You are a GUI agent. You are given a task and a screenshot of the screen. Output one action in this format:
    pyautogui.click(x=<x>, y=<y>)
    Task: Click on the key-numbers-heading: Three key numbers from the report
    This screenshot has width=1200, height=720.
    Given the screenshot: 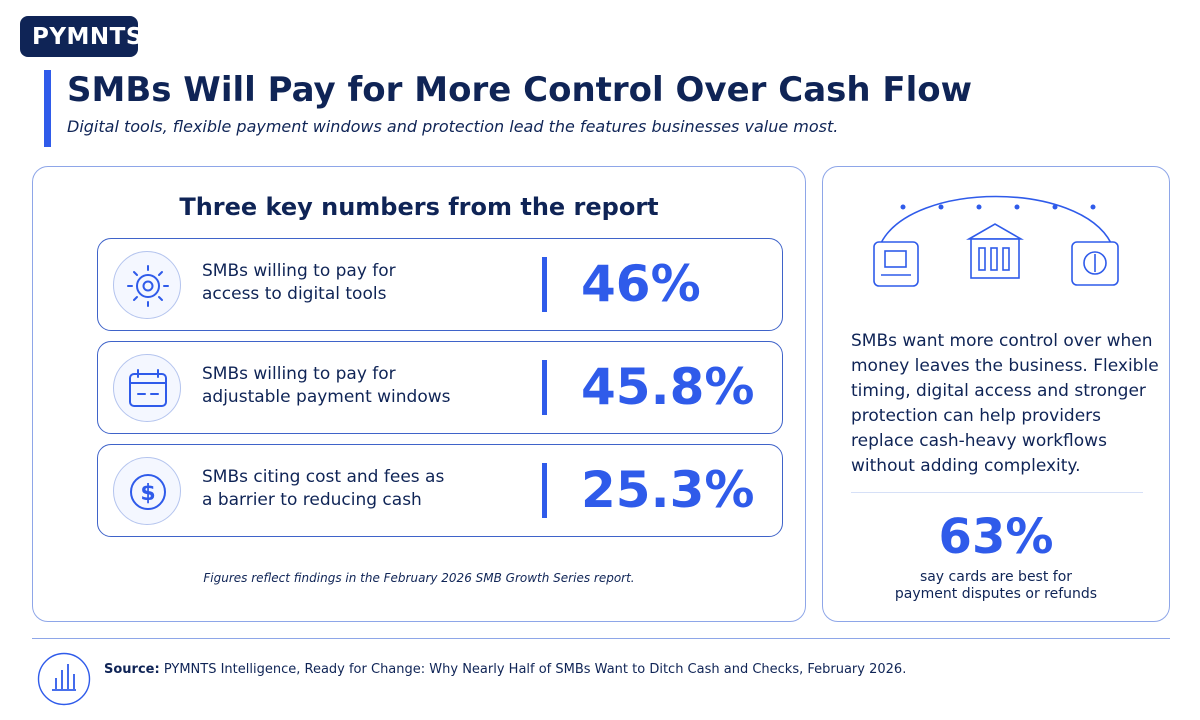 What is the action you would take?
    pyautogui.click(x=419, y=207)
    